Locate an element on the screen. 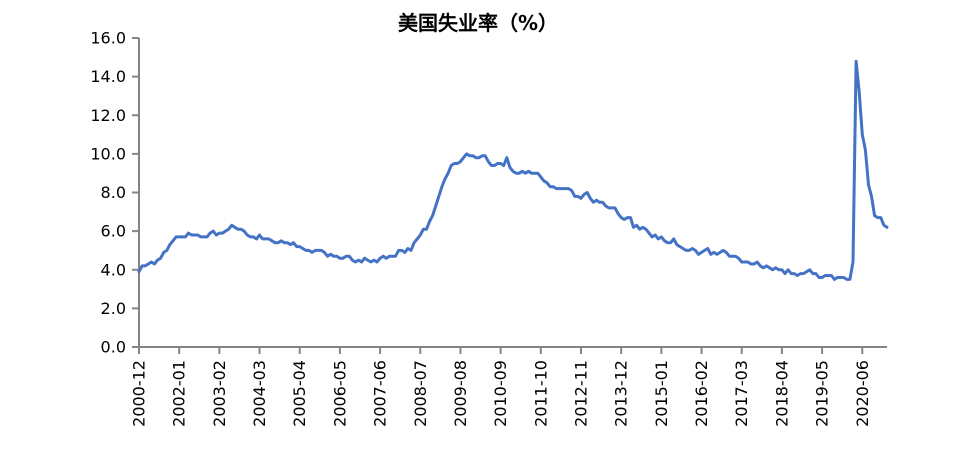  x-axis-tick-label: 2013-12 is located at coordinates (621, 393).